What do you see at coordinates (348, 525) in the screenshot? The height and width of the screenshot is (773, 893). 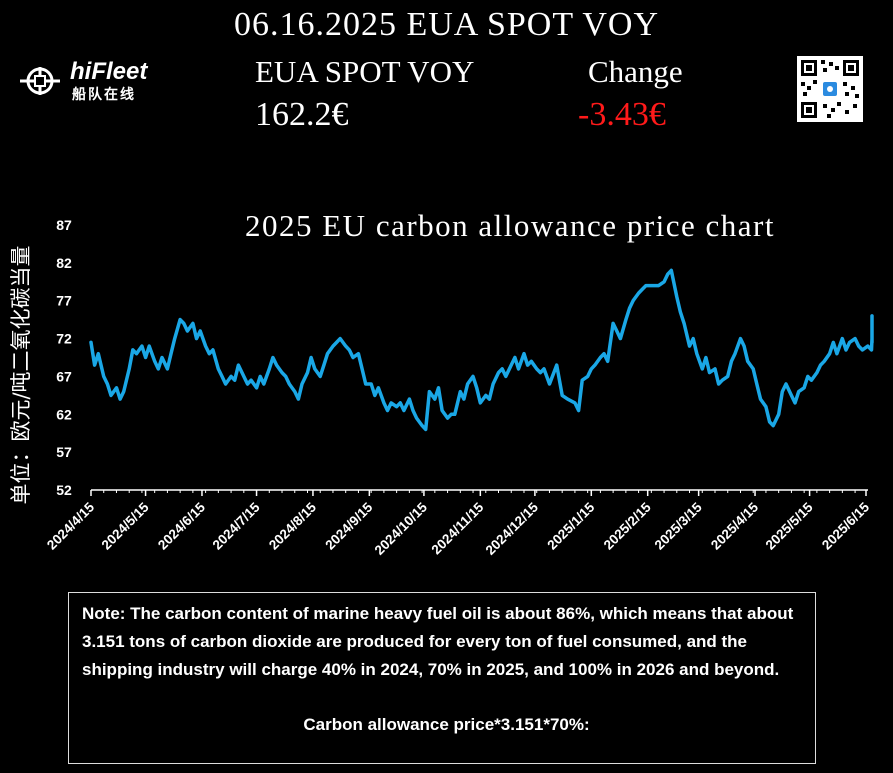 I see `x-tick-label: 2024/9/15` at bounding box center [348, 525].